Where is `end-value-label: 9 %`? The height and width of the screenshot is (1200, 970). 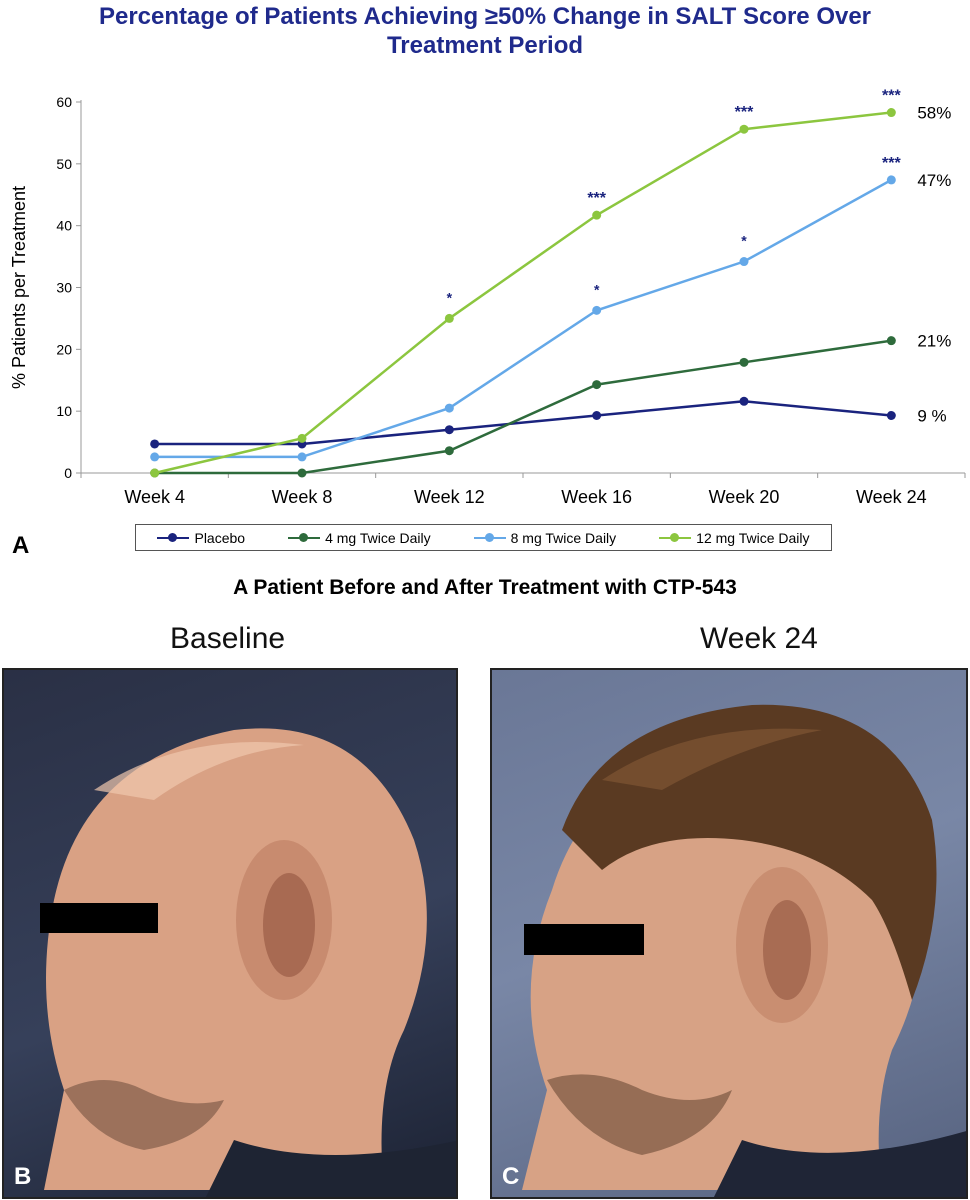 end-value-label: 9 % is located at coordinates (931, 415).